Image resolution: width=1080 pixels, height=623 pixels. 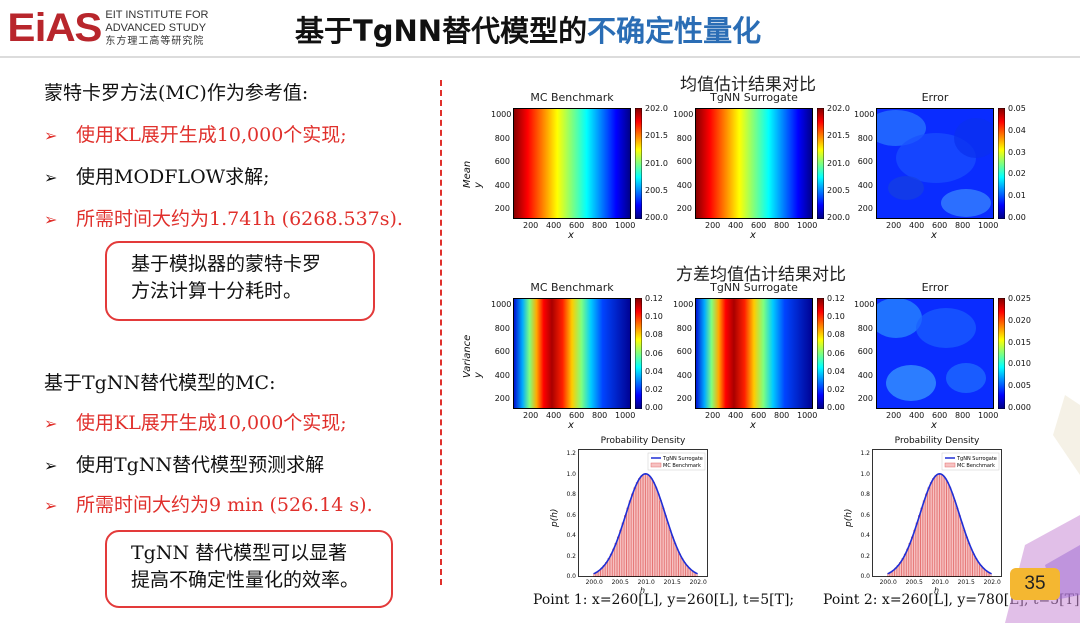 I want to click on colorbar-tick: 0.000, so click(x=1019, y=407).